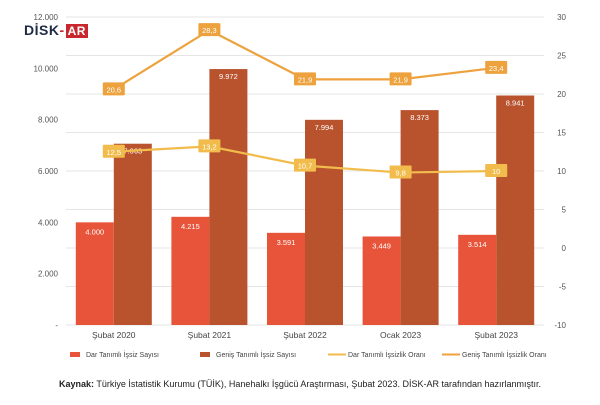  I want to click on line-value-label: 10, so click(496, 171).